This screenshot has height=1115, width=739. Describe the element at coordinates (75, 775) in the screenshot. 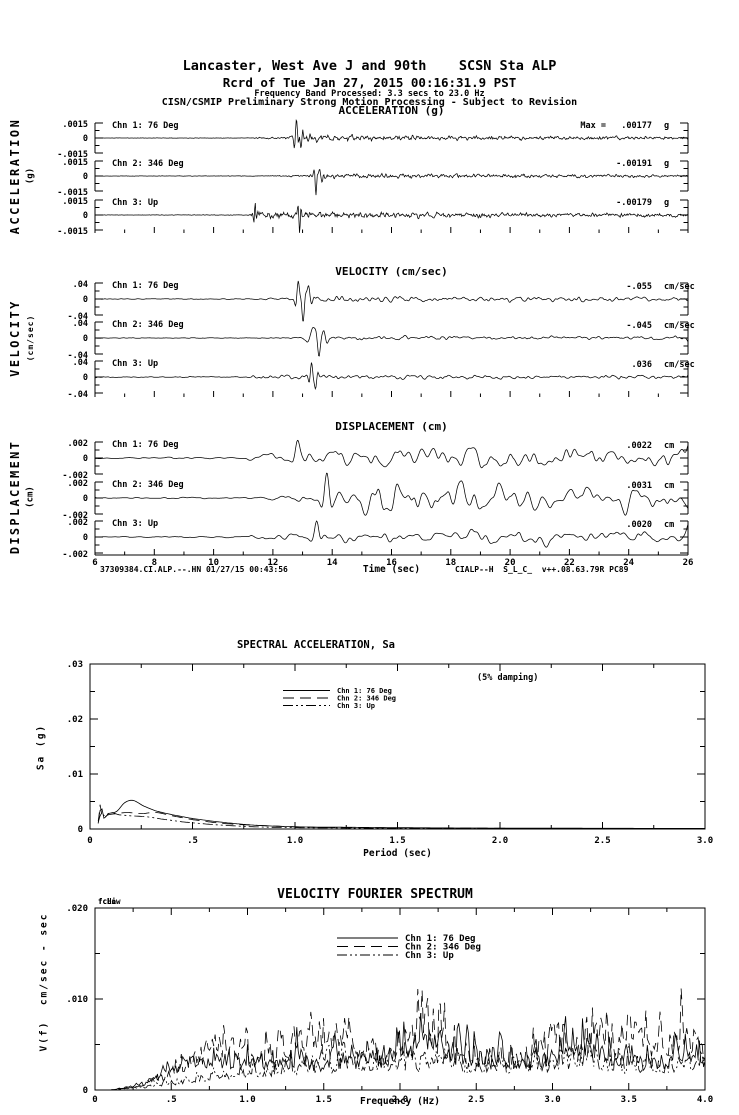

I see `svg-text: .01` at that location.